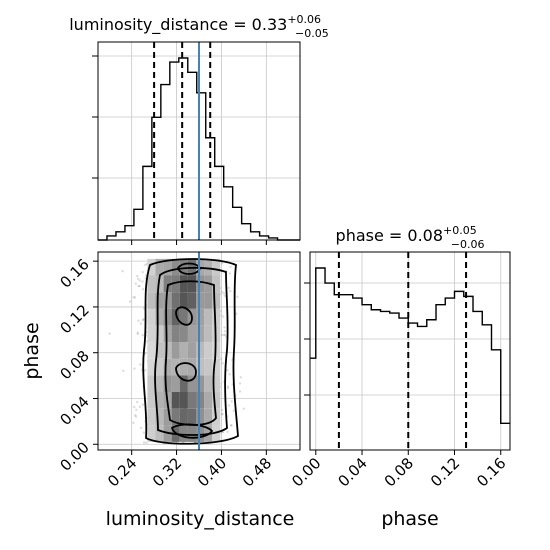  What do you see at coordinates (409, 519) in the screenshot?
I see `x-axis-label-phase: phase` at bounding box center [409, 519].